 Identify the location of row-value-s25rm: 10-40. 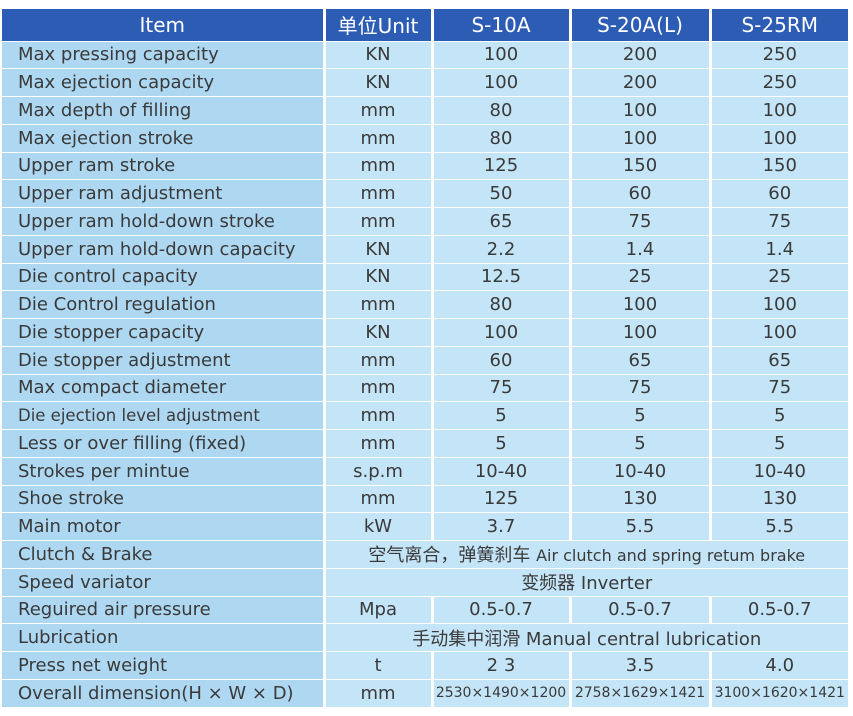
(779, 470).